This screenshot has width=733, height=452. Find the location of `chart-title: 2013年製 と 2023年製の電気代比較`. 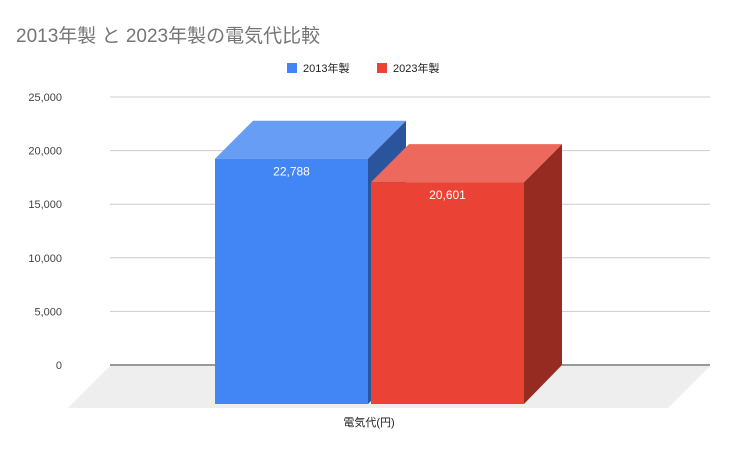

chart-title: 2013年製 と 2023年製の電気代比較 is located at coordinates (168, 36).